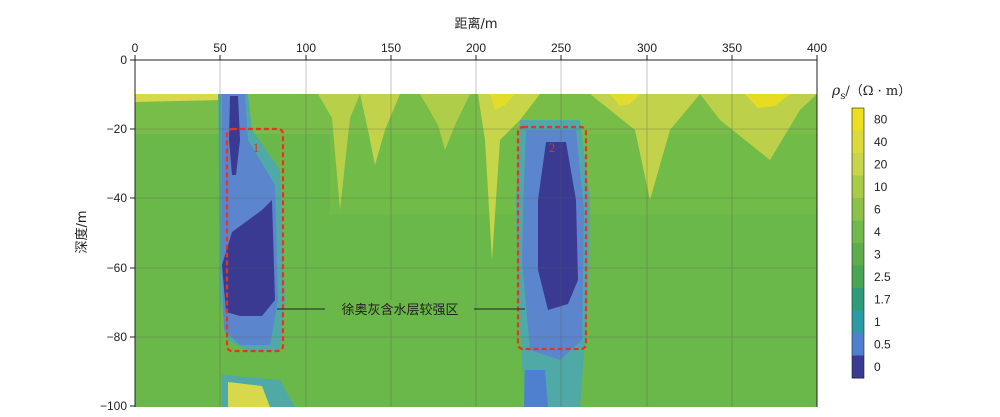  I want to click on colorbar-level-label: 3, so click(877, 254).